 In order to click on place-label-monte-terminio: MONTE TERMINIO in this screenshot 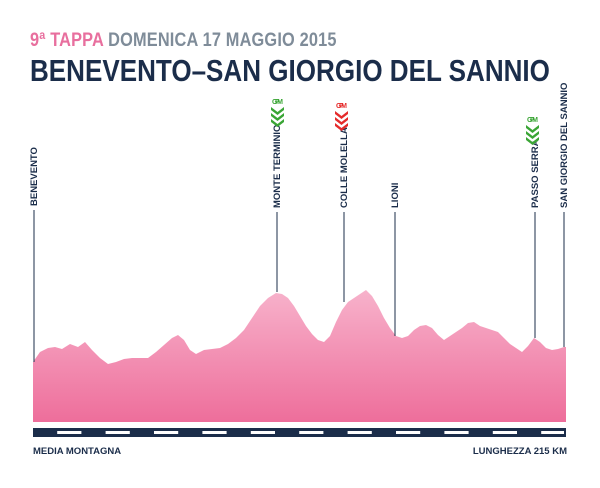, I will do `click(277, 166)`.